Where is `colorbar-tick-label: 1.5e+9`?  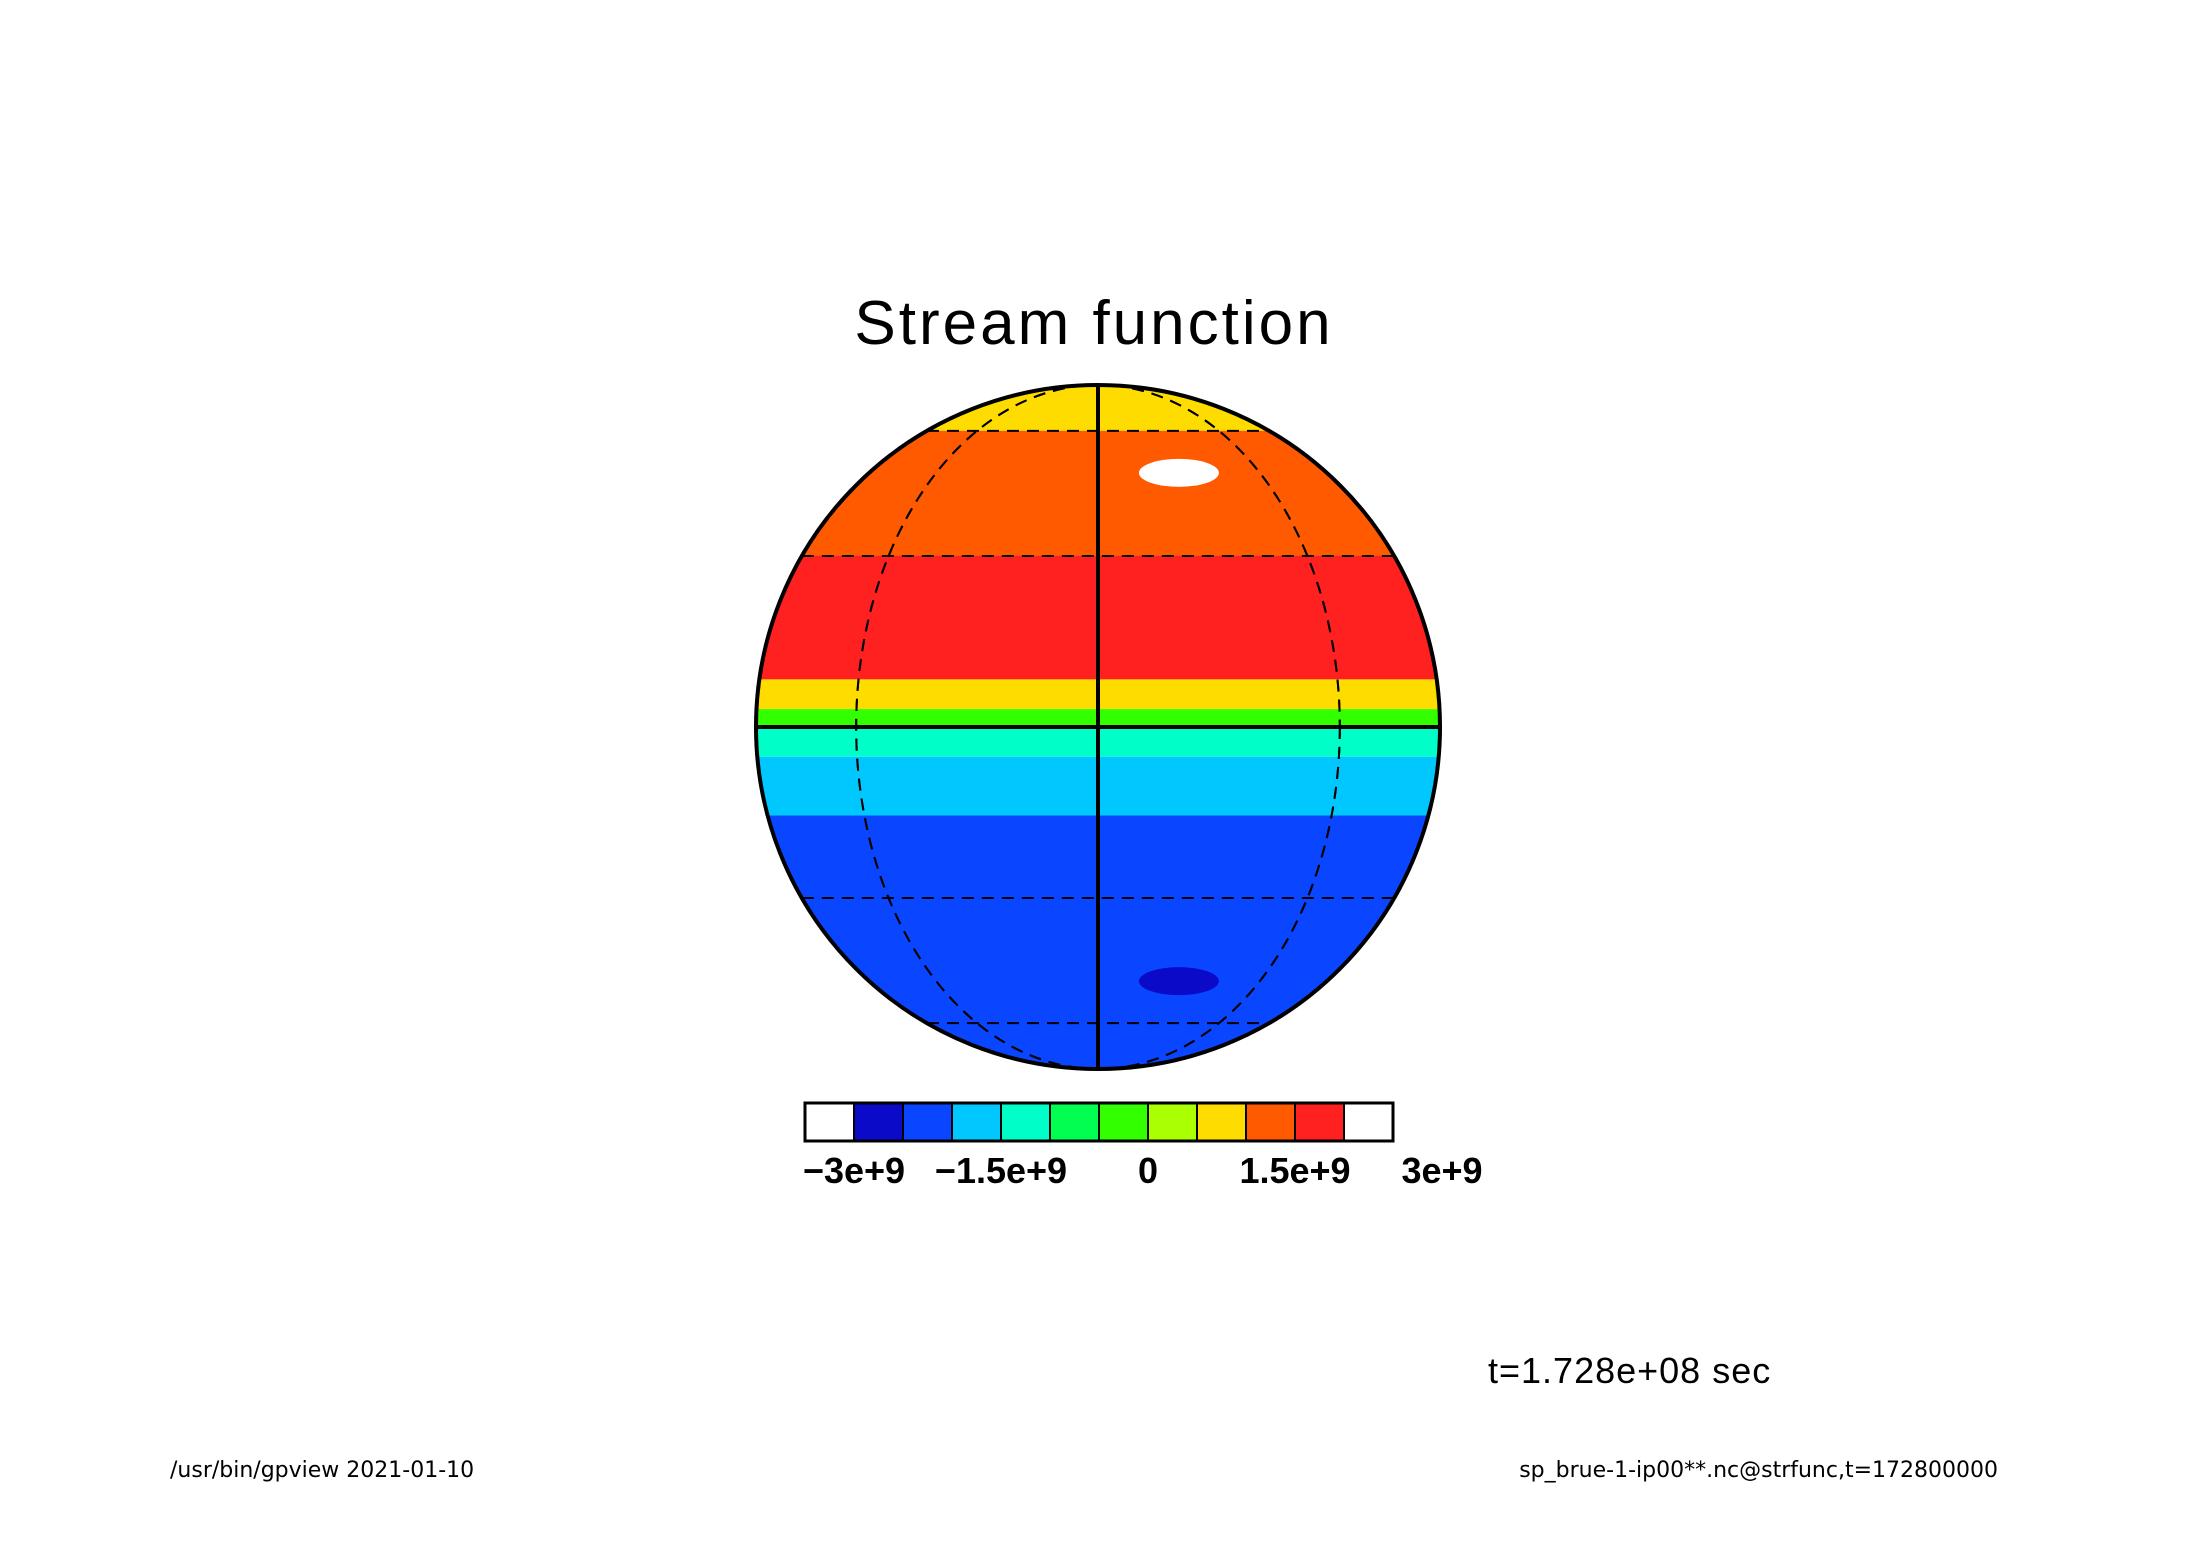 colorbar-tick-label: 1.5e+9 is located at coordinates (1295, 1170).